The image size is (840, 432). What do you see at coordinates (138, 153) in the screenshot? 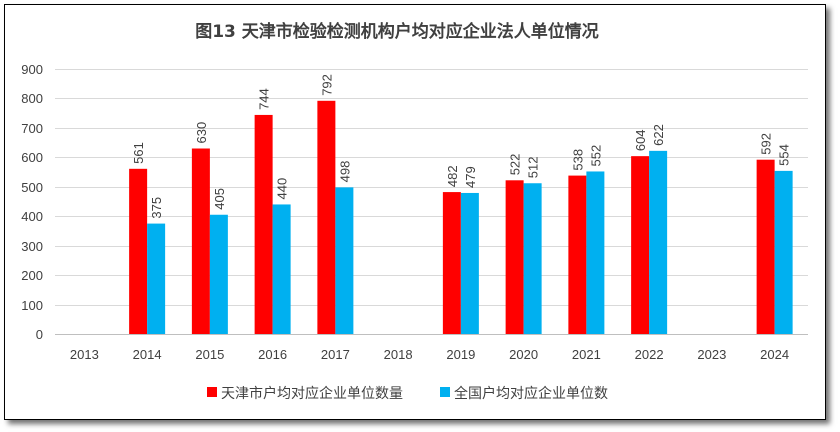
I see `data-label-tianjin-2014: 561` at bounding box center [138, 153].